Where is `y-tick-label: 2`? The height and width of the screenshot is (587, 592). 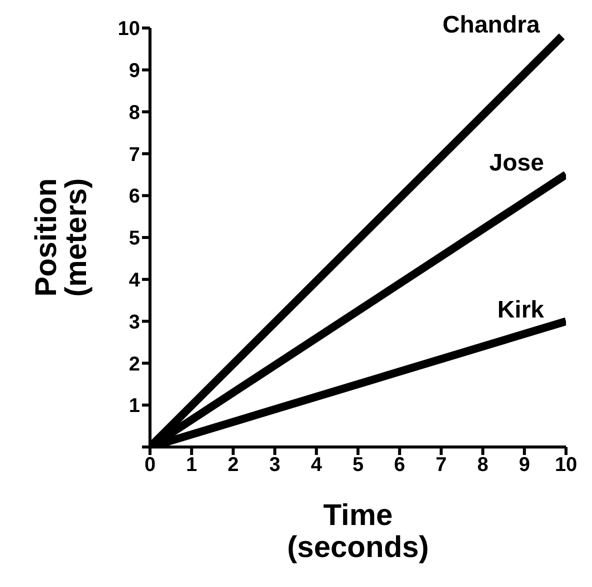 y-tick-label: 2 is located at coordinates (134, 364).